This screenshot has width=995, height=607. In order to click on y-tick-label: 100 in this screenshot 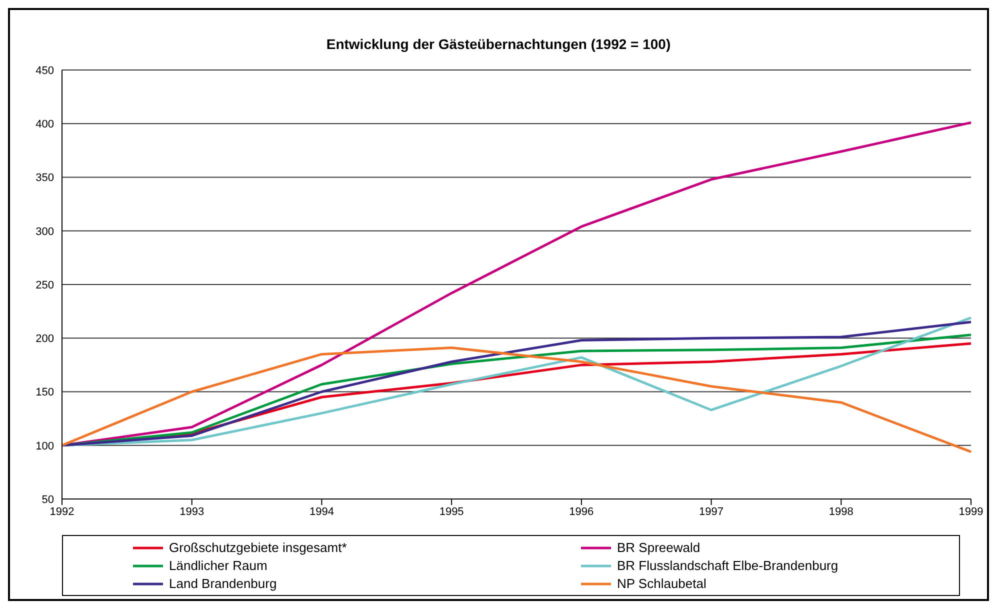, I will do `click(45, 446)`.